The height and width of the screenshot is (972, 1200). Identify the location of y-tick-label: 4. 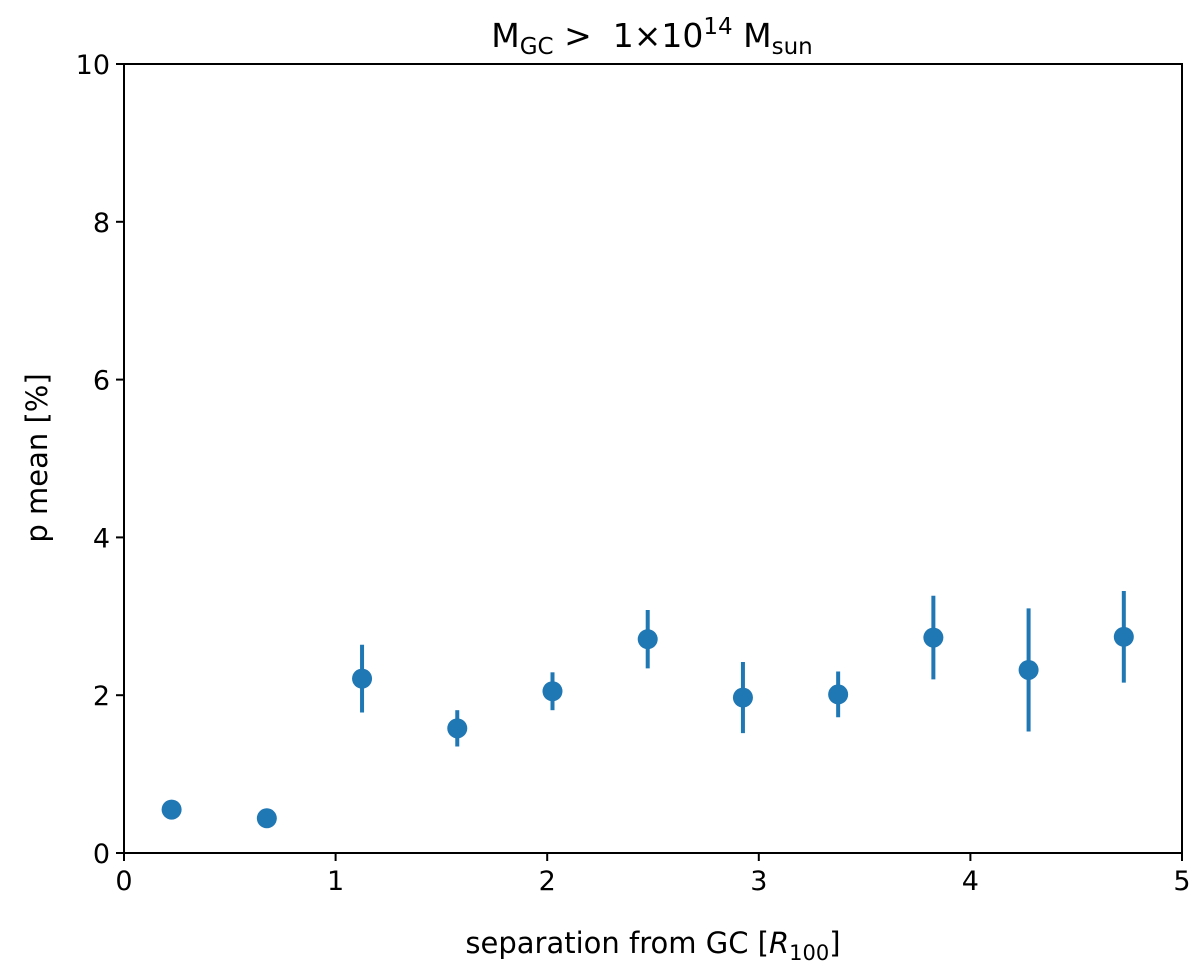
(101, 538).